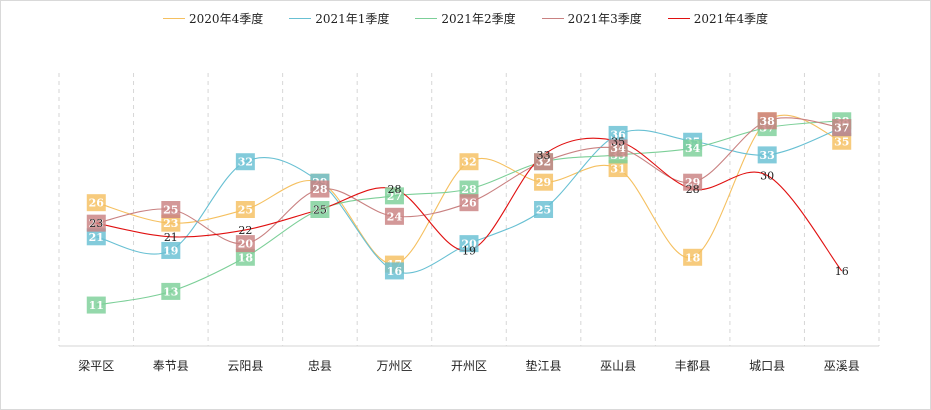 This screenshot has width=931, height=410. Describe the element at coordinates (171, 366) in the screenshot. I see `x-tick-label: 奉节县` at that location.